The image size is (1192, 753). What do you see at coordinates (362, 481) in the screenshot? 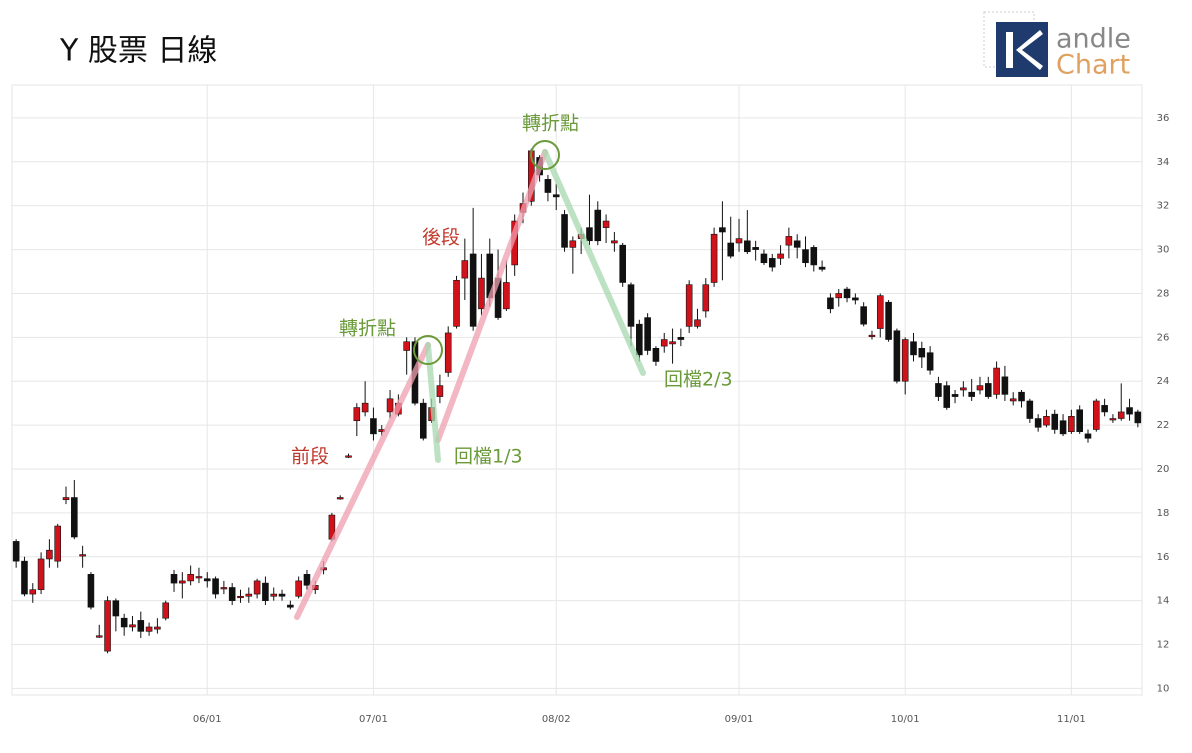
I see `trend-line` at bounding box center [362, 481].